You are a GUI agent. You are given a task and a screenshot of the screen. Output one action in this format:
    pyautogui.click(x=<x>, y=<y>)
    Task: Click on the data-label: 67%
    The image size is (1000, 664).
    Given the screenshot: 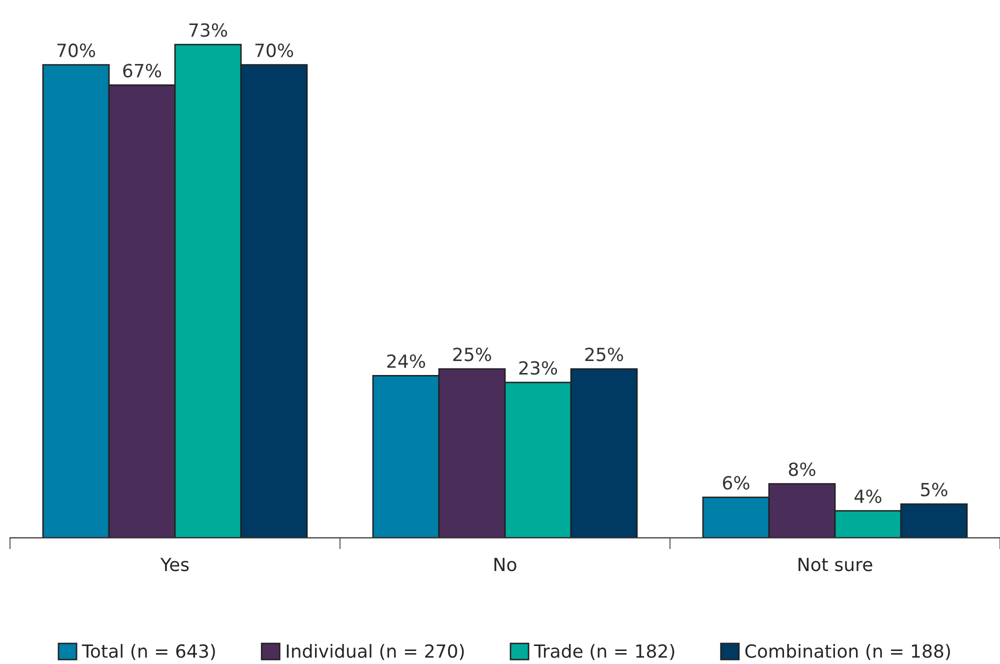 What is the action you would take?
    pyautogui.click(x=142, y=71)
    